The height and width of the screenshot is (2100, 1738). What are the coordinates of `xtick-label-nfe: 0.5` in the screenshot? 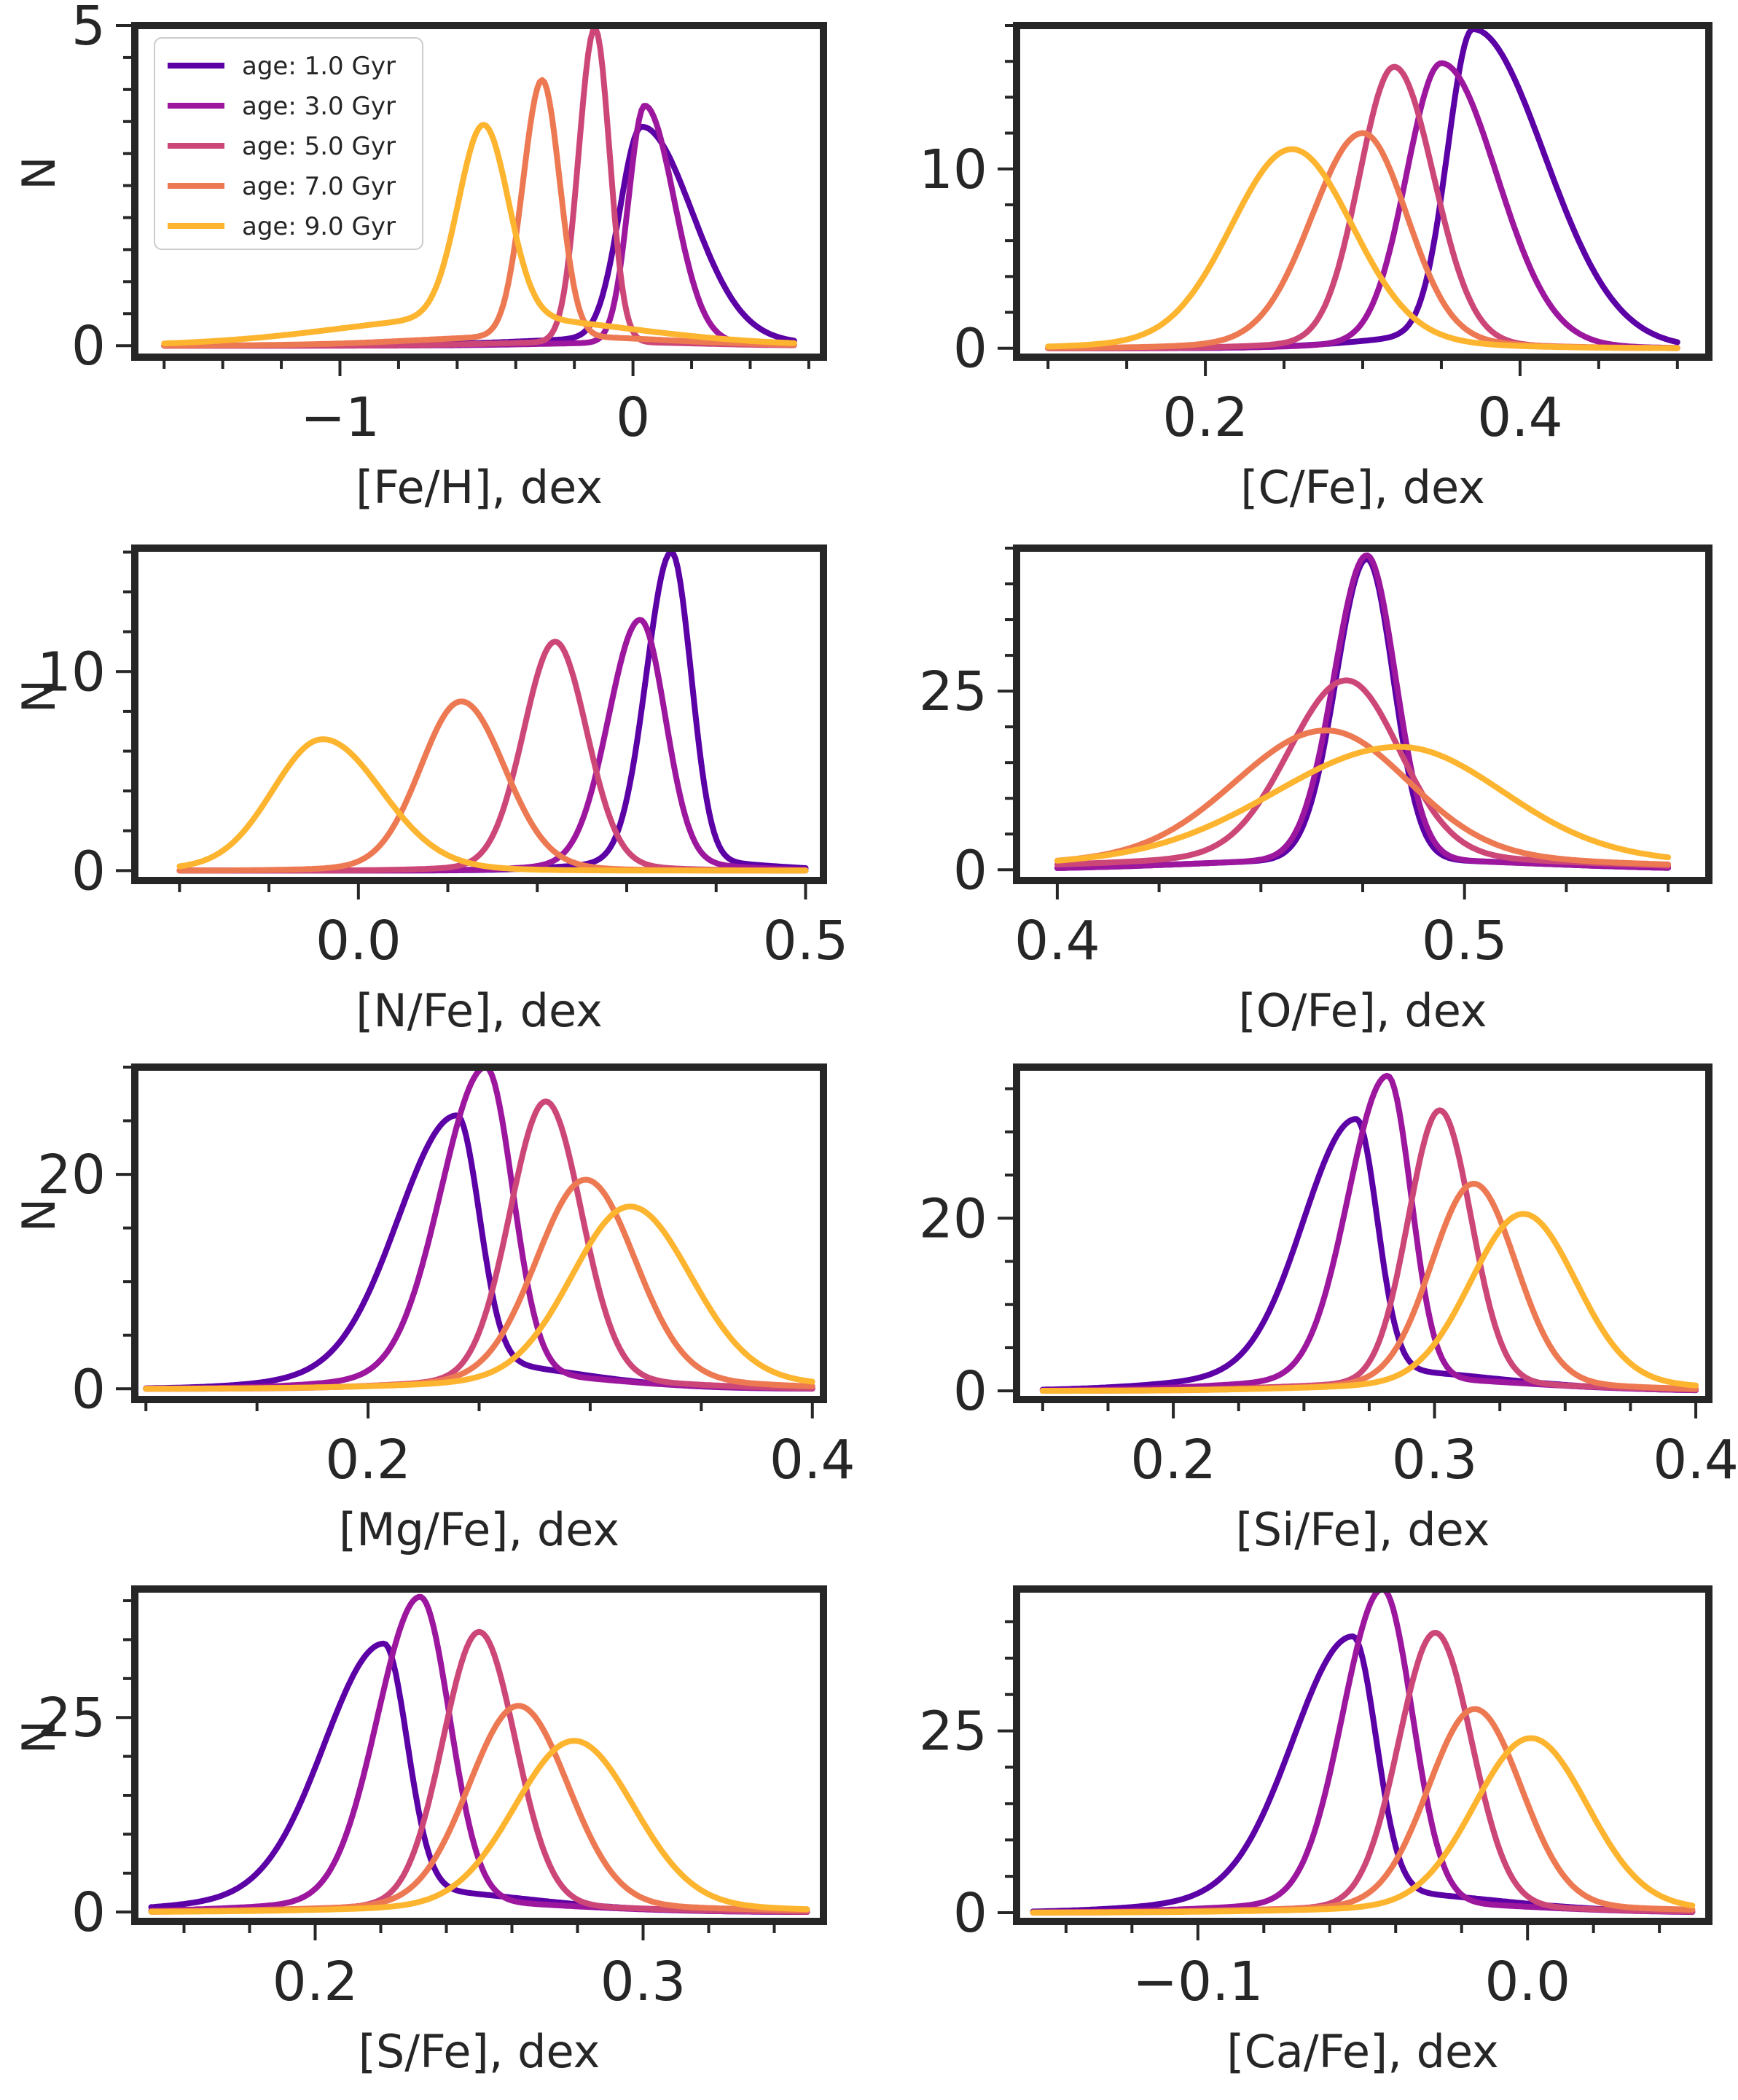 It's located at (806, 941).